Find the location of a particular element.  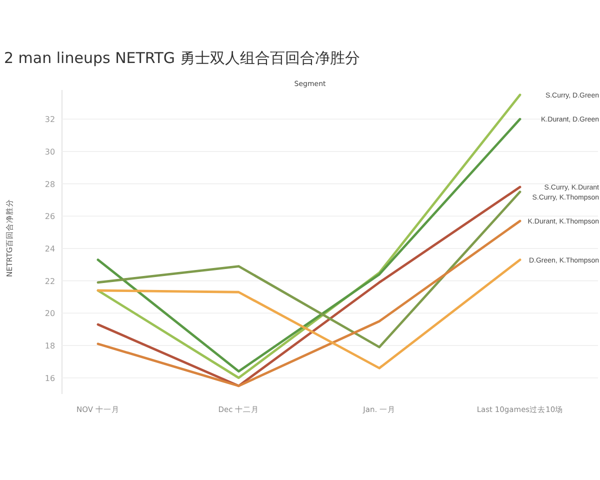

y-tick-label: 16 is located at coordinates (50, 378).